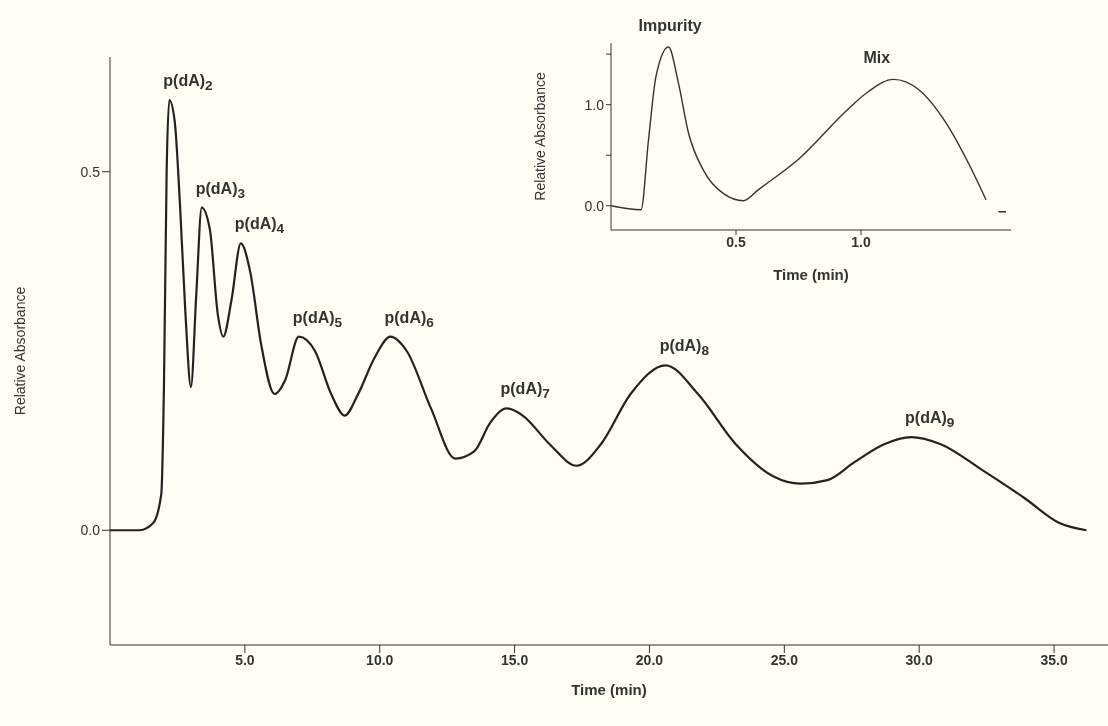  What do you see at coordinates (649, 659) in the screenshot?
I see `x-tick-label: 20.0` at bounding box center [649, 659].